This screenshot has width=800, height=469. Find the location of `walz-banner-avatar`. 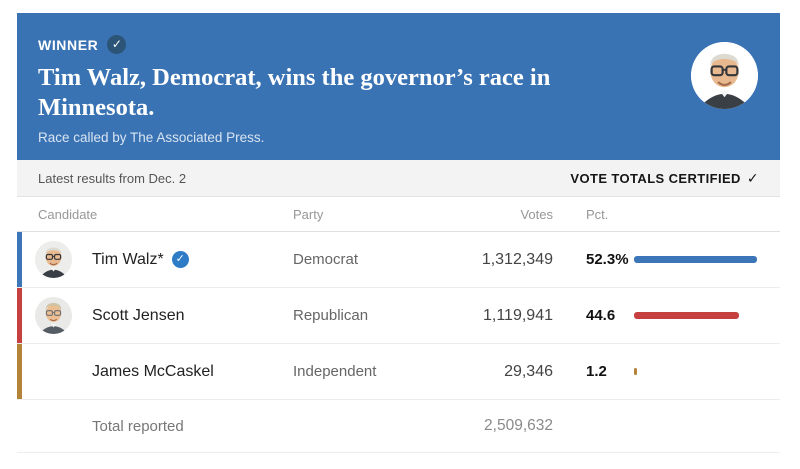

walz-banner-avatar is located at coordinates (724, 75).